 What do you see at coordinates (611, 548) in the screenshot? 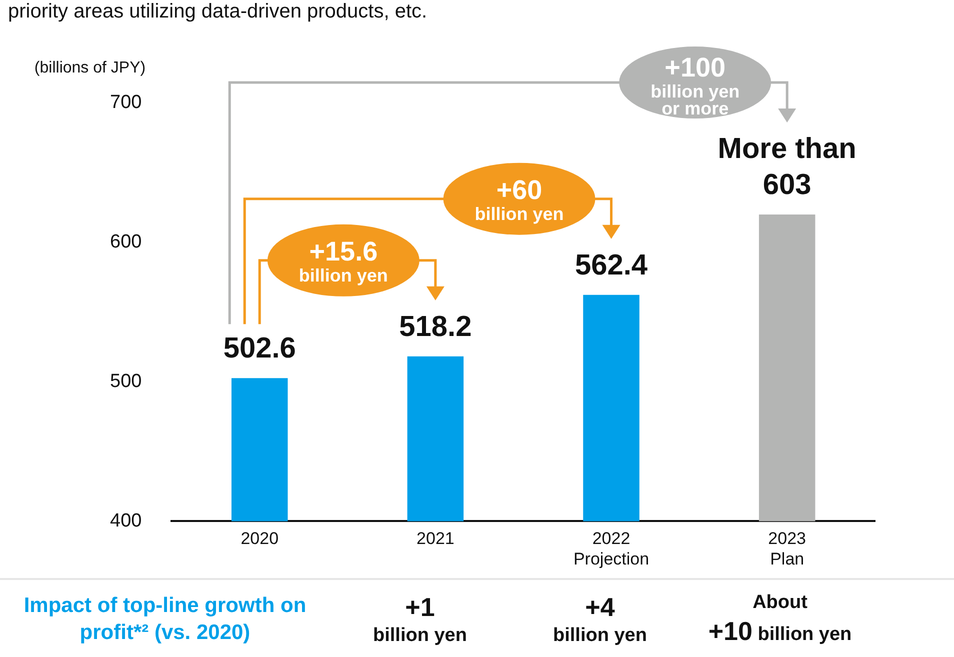
I see `x-tick-label: 2022 Projection` at bounding box center [611, 548].